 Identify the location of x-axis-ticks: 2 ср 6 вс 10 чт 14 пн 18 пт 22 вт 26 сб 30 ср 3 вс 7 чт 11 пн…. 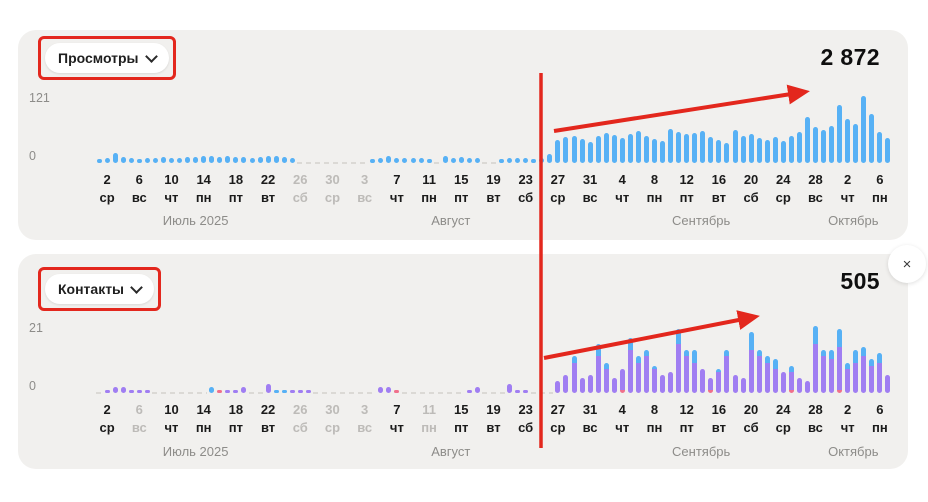
(495, 419).